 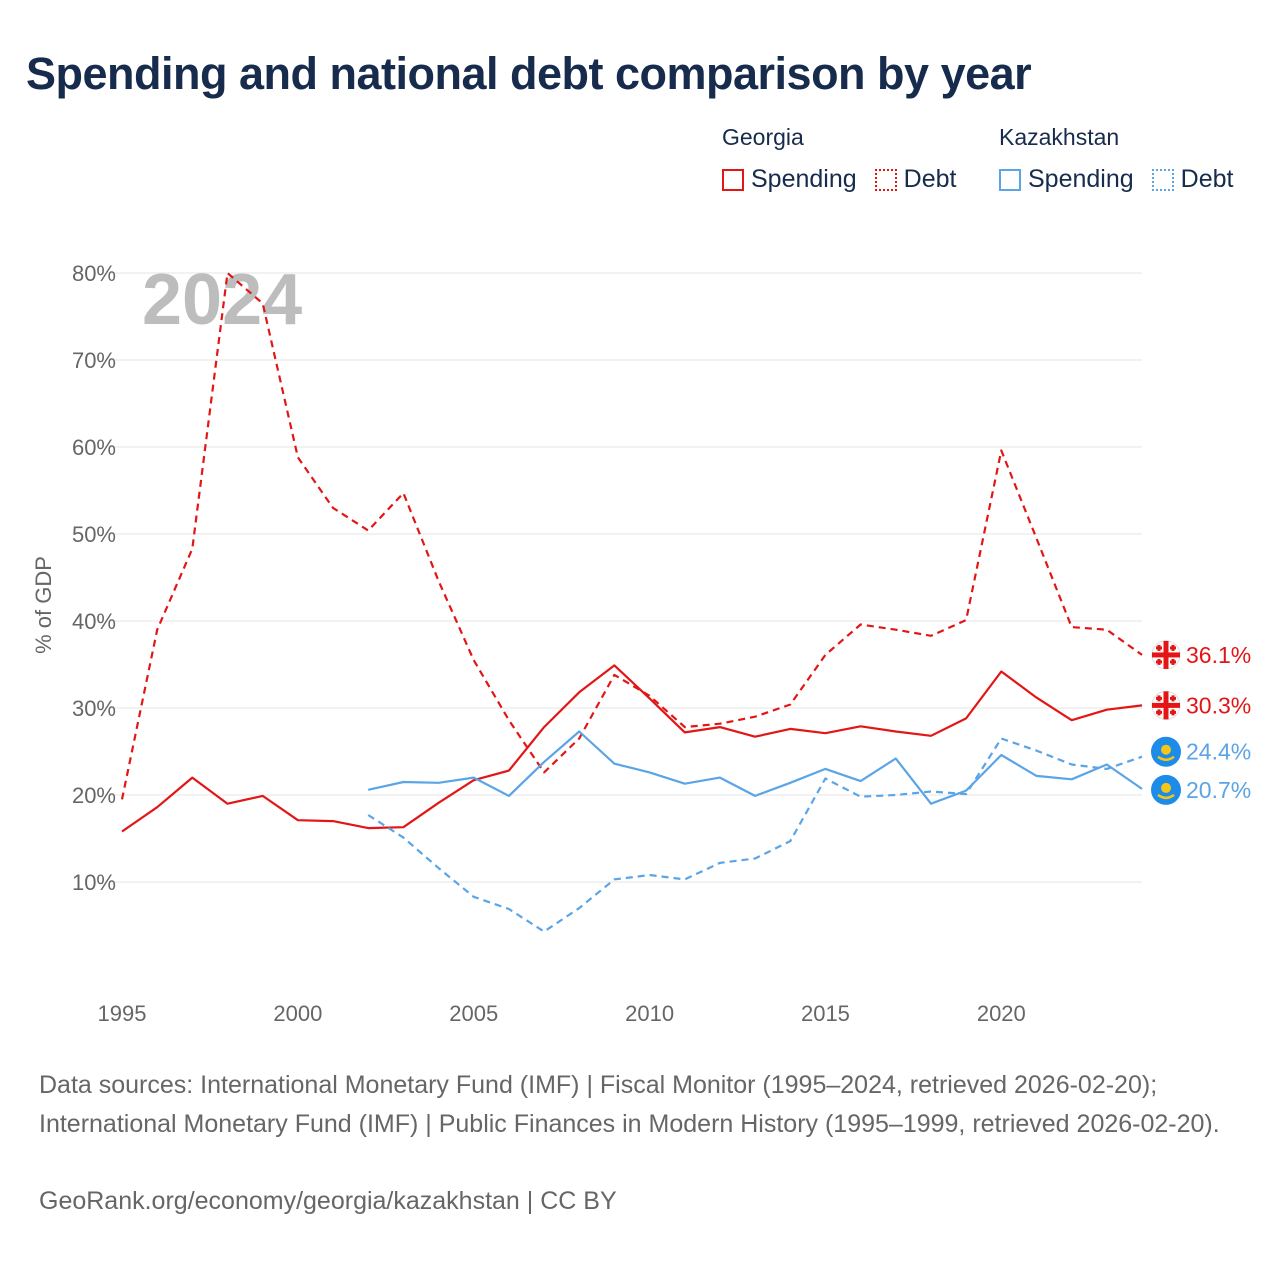 What do you see at coordinates (763, 137) in the screenshot?
I see `legend-georgia-title: Georgia` at bounding box center [763, 137].